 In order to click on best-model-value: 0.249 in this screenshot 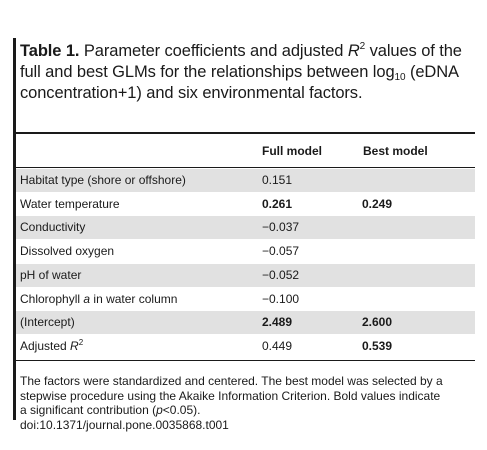, I will do `click(377, 203)`.